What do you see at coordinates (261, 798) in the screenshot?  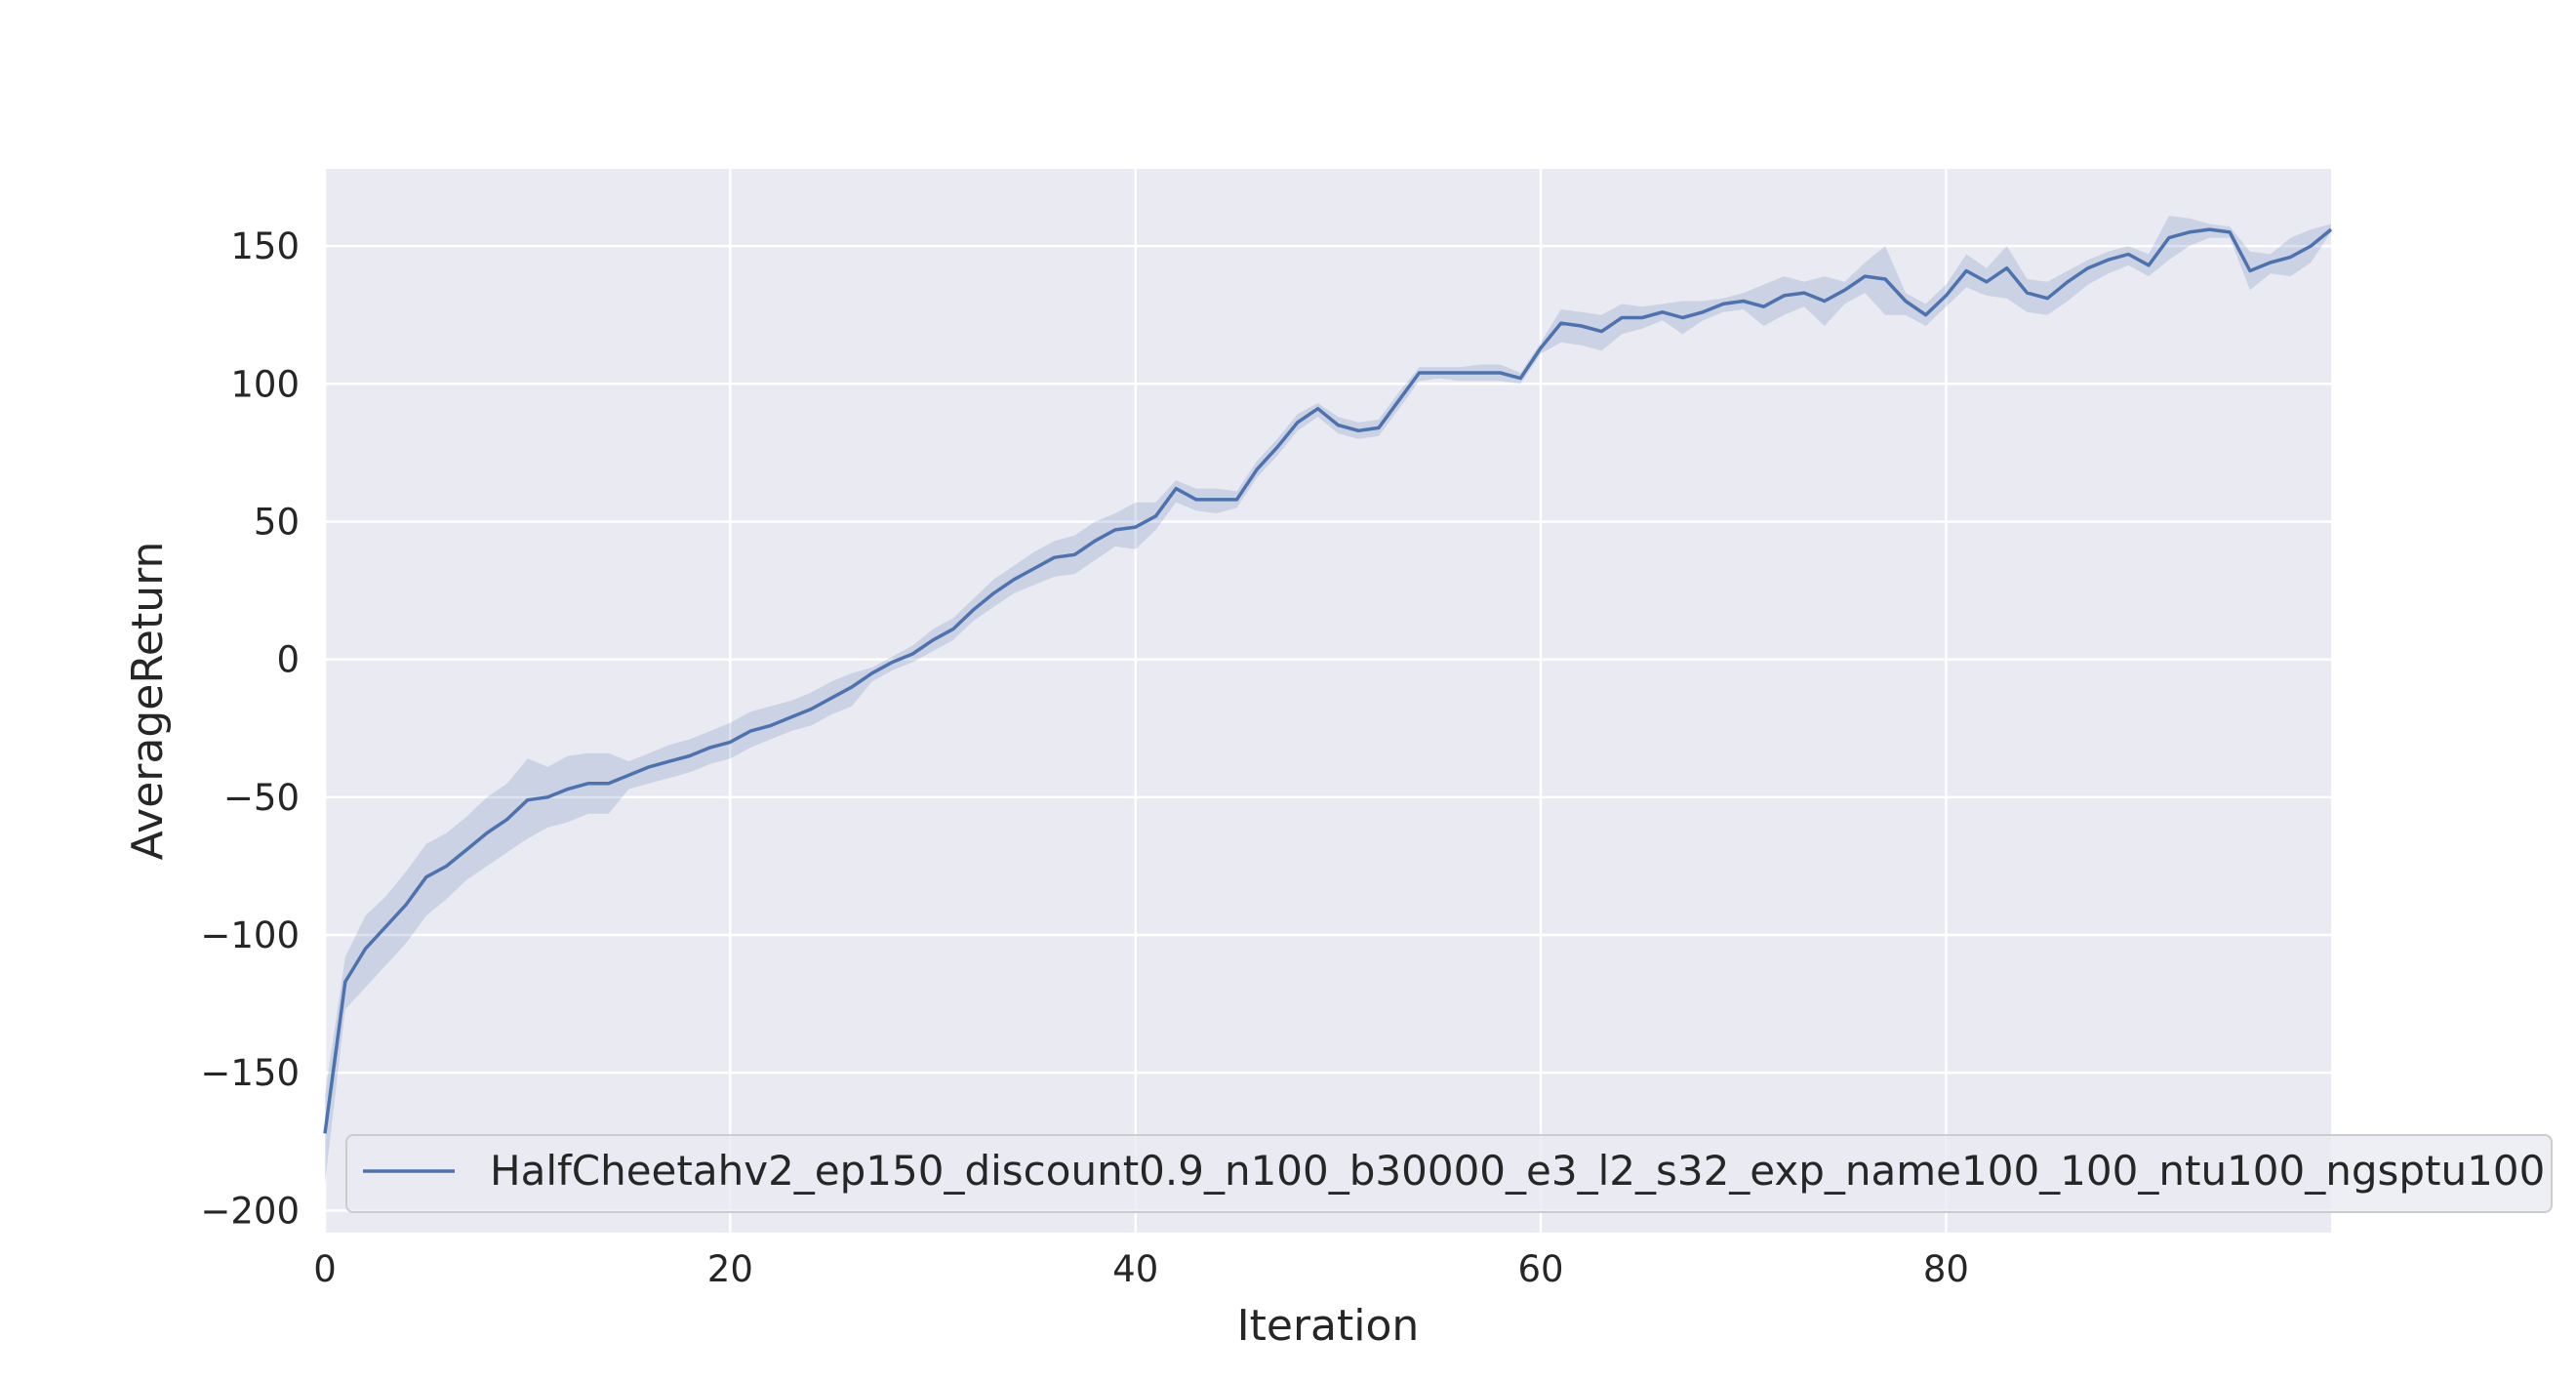 I see `y-tick-label: −50` at bounding box center [261, 798].